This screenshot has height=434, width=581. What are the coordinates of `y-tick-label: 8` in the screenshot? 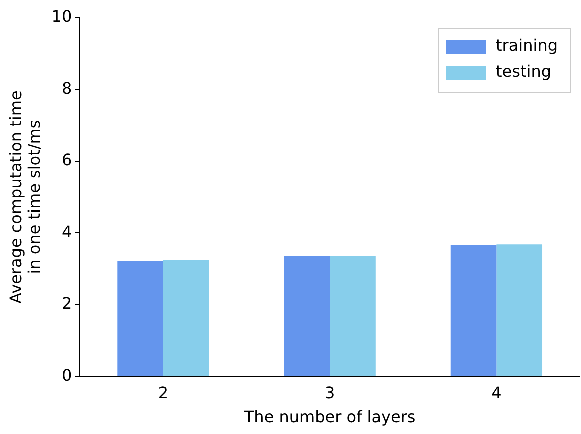 It's located at (67, 88).